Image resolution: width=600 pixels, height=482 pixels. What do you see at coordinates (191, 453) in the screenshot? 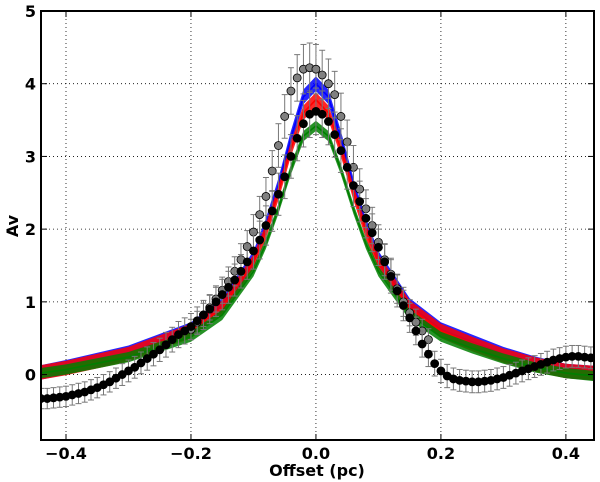
I see `x-tick-label: −0.2` at bounding box center [191, 453].